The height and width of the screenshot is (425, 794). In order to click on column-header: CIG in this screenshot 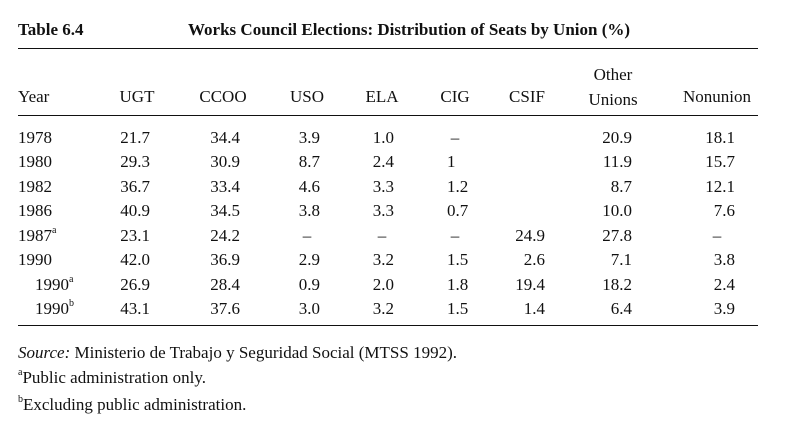, I will do `click(455, 96)`.